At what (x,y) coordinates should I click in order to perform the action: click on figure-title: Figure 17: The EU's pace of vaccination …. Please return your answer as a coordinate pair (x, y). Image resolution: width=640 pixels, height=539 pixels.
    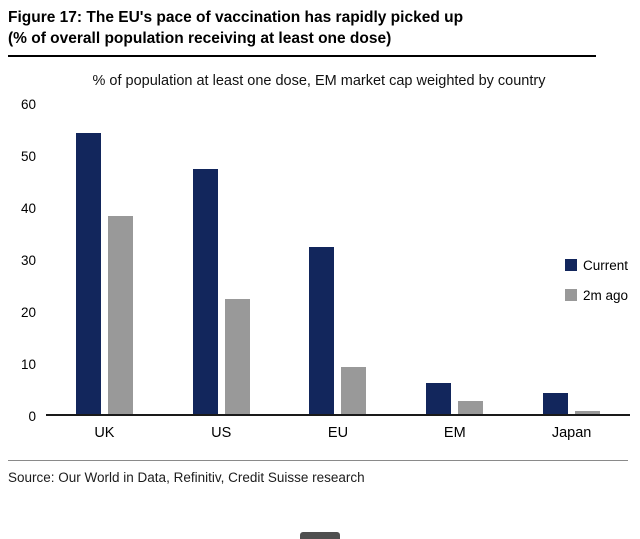
    Looking at the image, I should click on (319, 29).